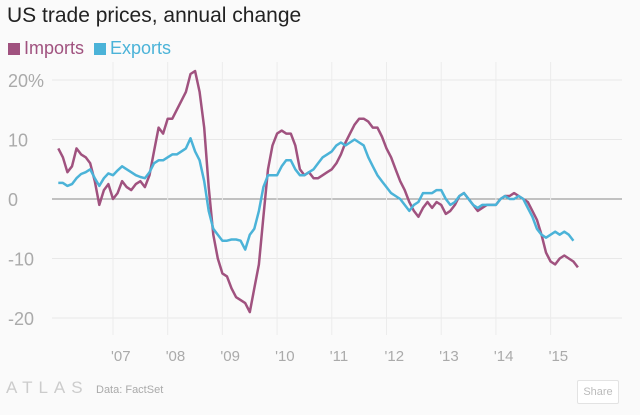 The image size is (640, 415). I want to click on imports-swatch, so click(14, 48).